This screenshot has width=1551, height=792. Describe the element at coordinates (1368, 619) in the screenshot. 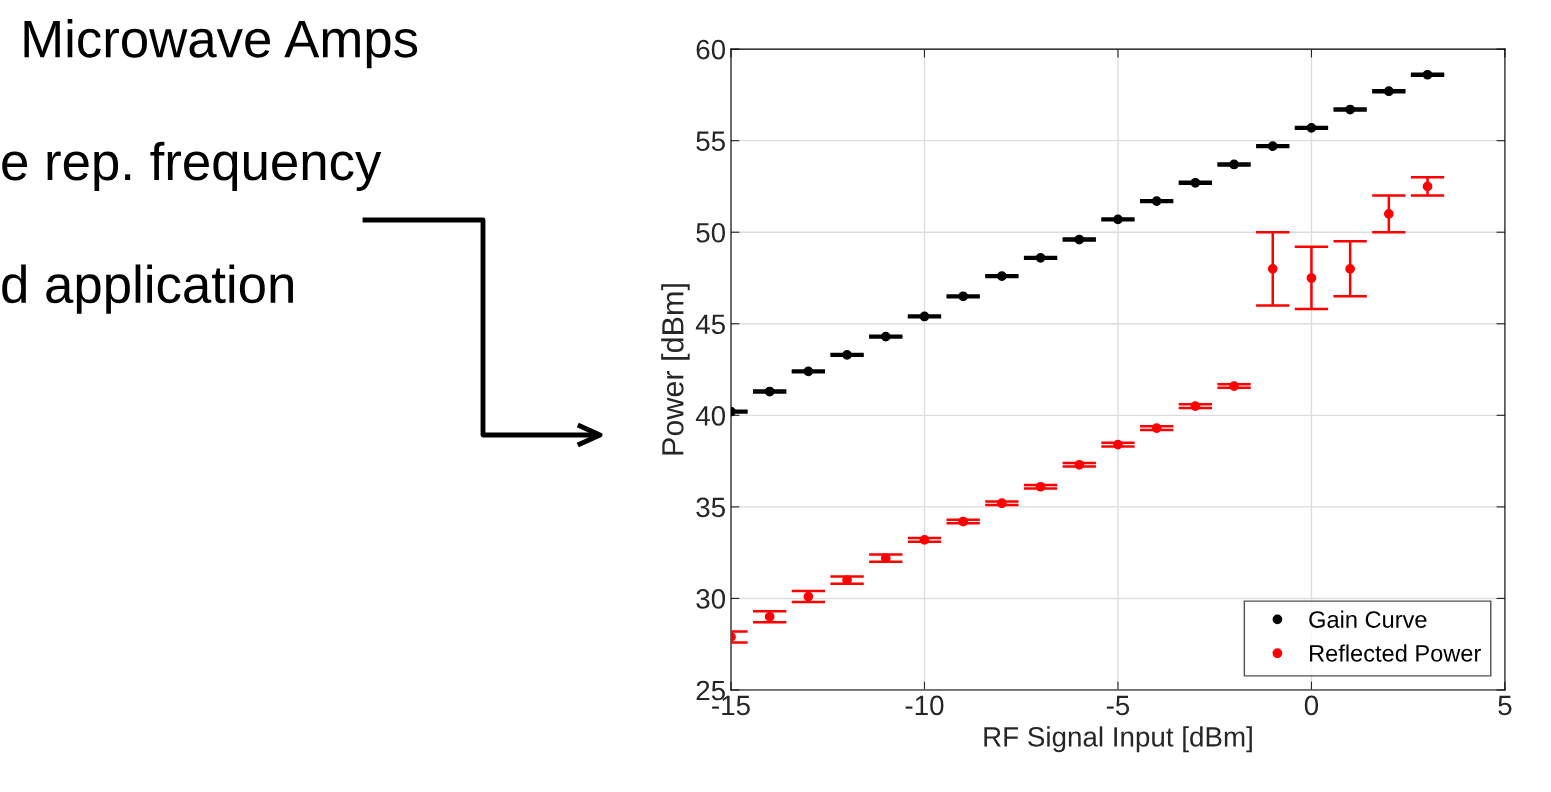

I see `legend-label: Gain Curve` at that location.